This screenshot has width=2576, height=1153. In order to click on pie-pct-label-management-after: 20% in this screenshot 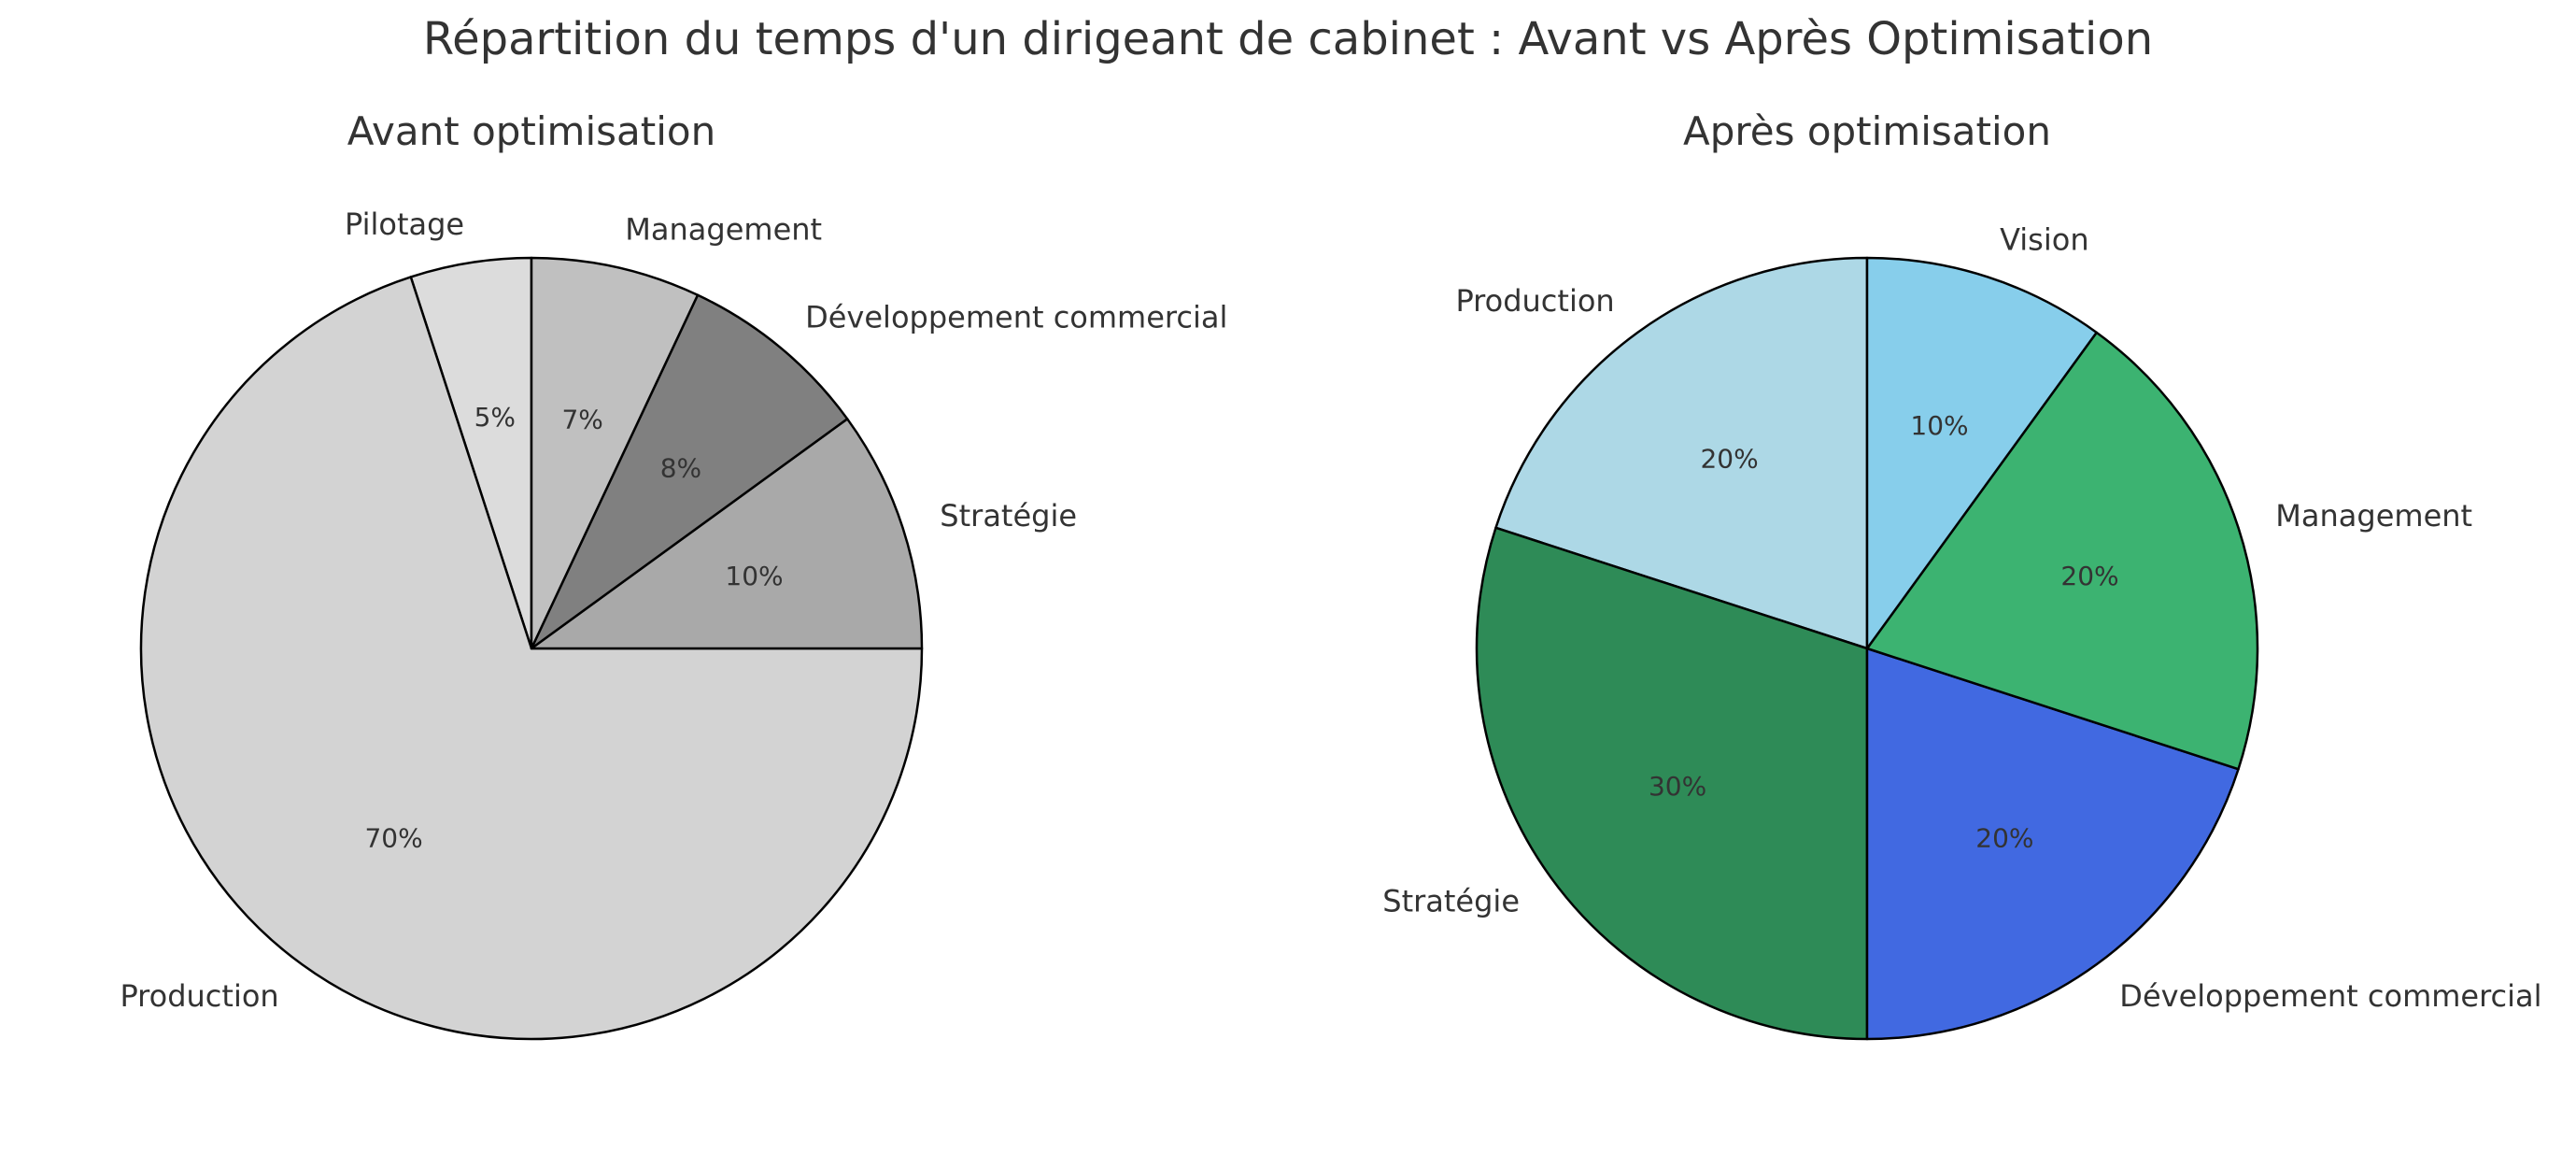, I will do `click(2089, 576)`.